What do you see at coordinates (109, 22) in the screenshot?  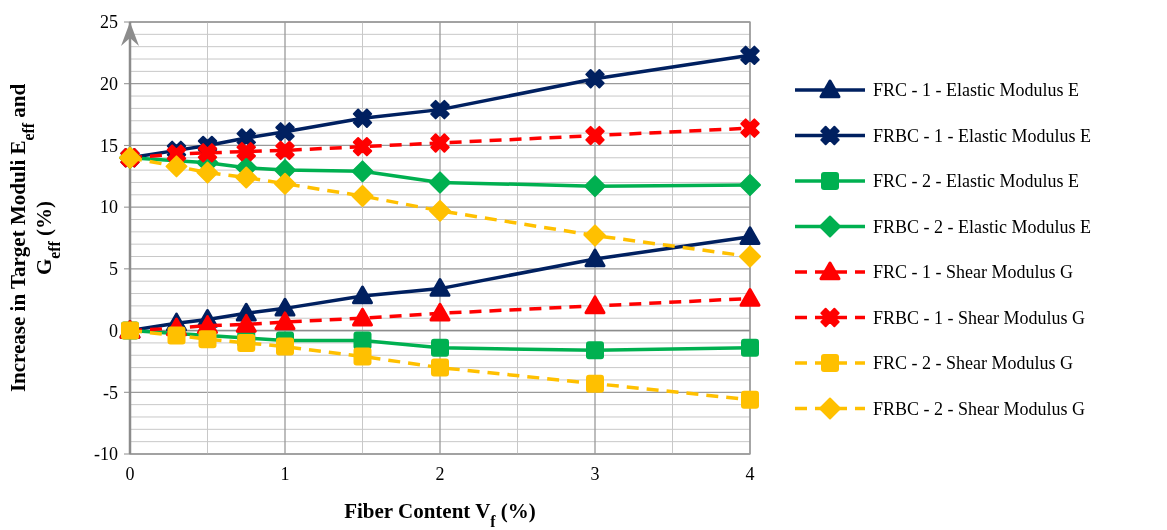 I see `y-tick-label: 25` at bounding box center [109, 22].